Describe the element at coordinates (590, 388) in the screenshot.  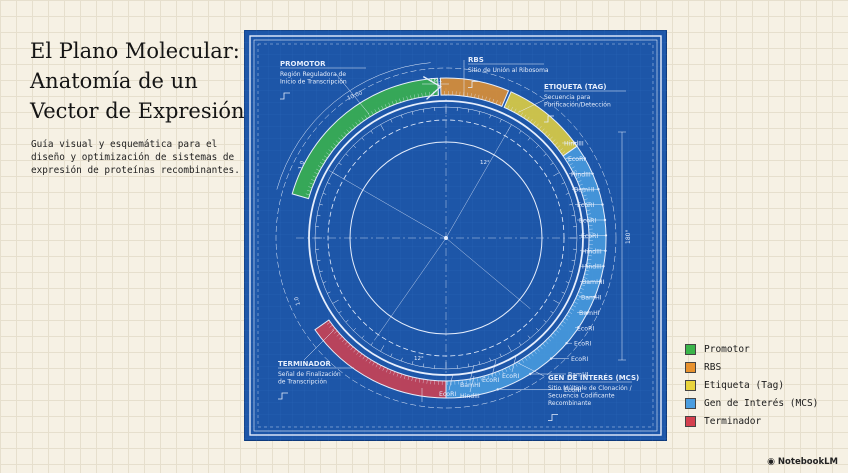
I see `callout-desc-gen: Sitio Múltiple de Clonación /` at that location.